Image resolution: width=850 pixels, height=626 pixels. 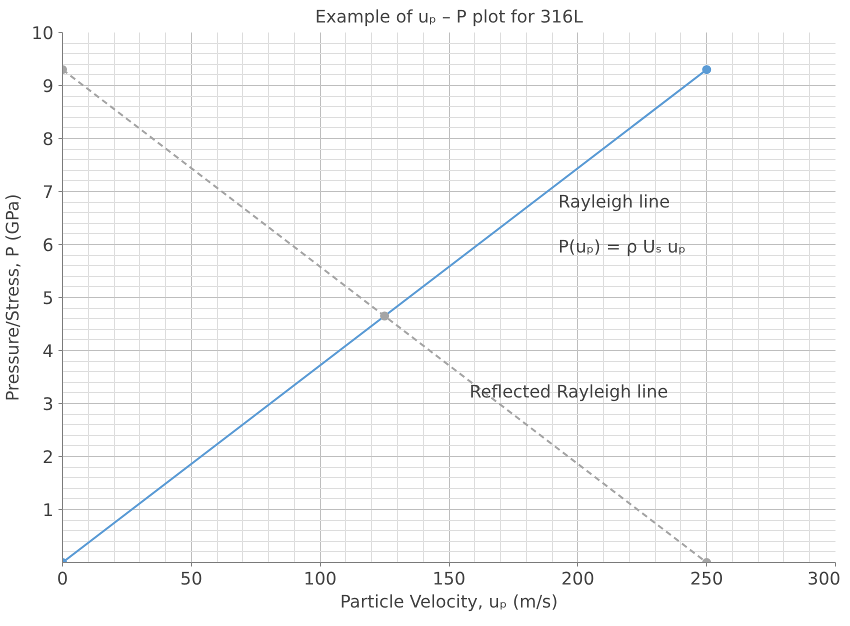 What do you see at coordinates (48, 458) in the screenshot?
I see `y-tick-label: 2` at bounding box center [48, 458].